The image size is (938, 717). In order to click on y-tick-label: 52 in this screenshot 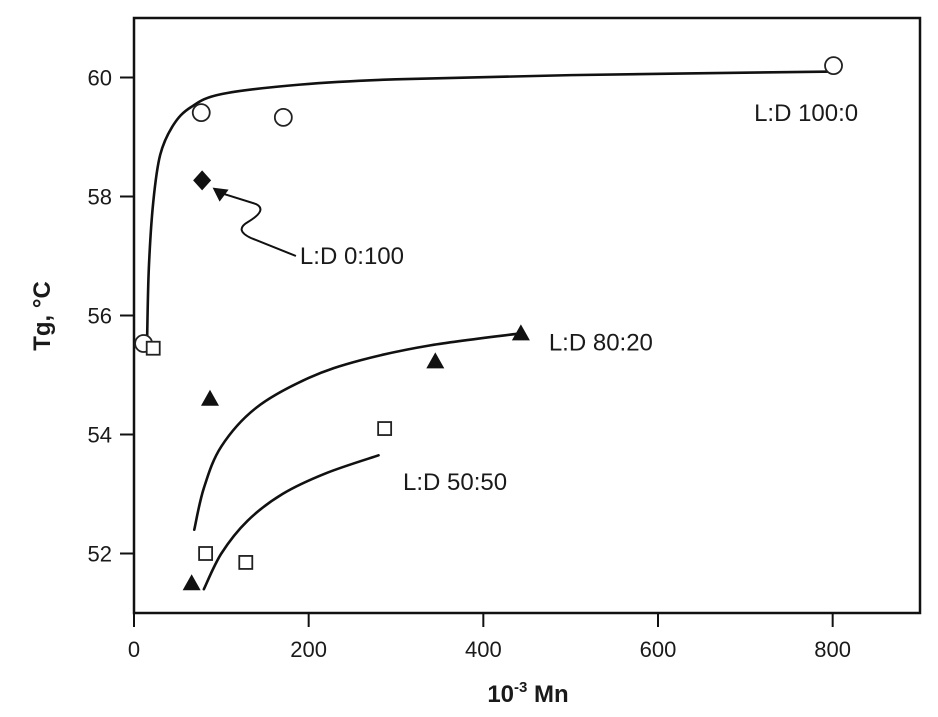, I will do `click(100, 554)`.